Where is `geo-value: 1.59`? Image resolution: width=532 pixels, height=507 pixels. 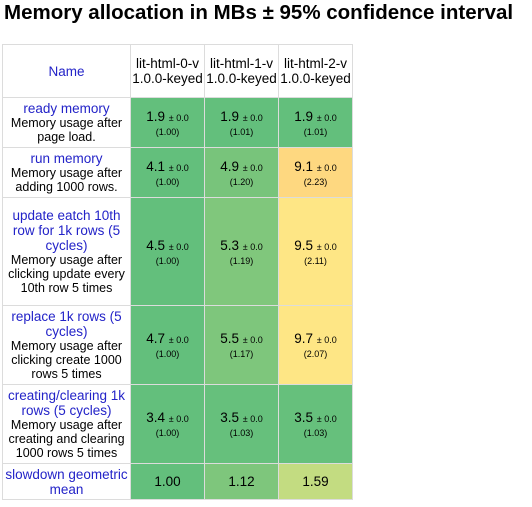
geo-value: 1.59 is located at coordinates (315, 481).